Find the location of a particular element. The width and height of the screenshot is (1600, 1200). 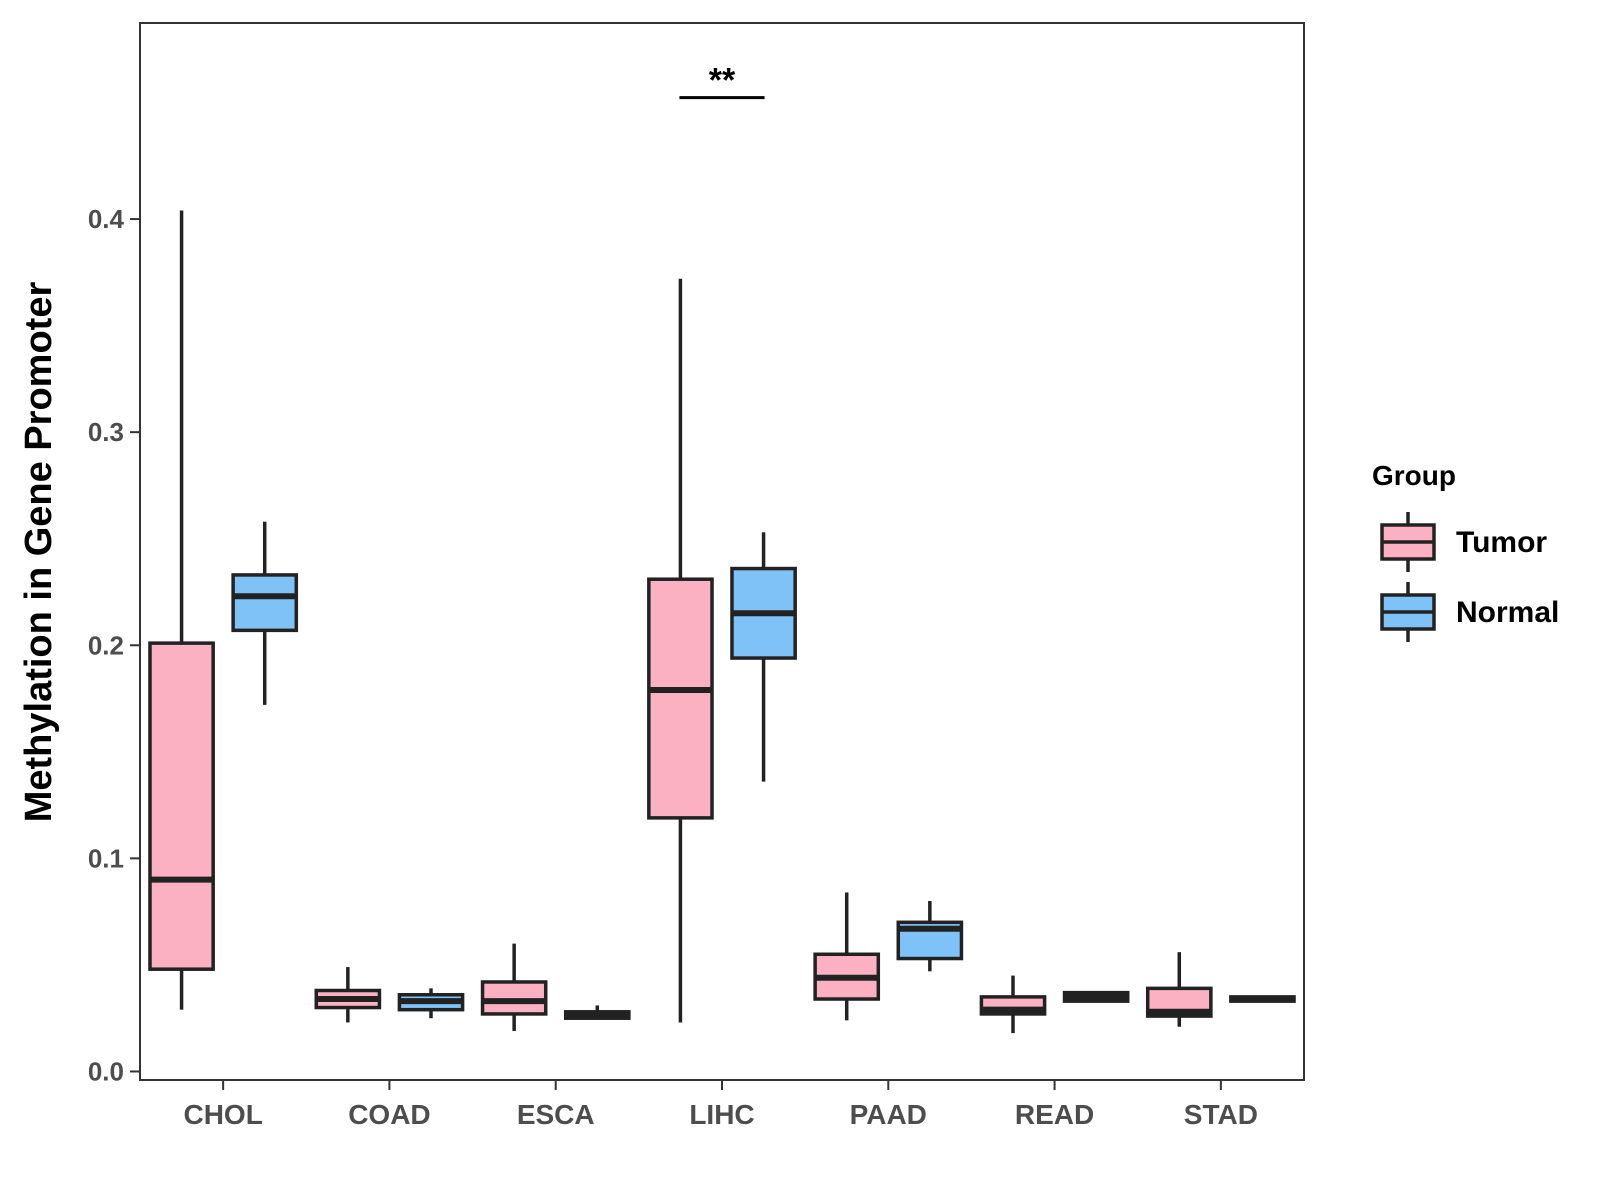

y-tick-label: 0.2 is located at coordinates (106, 645).